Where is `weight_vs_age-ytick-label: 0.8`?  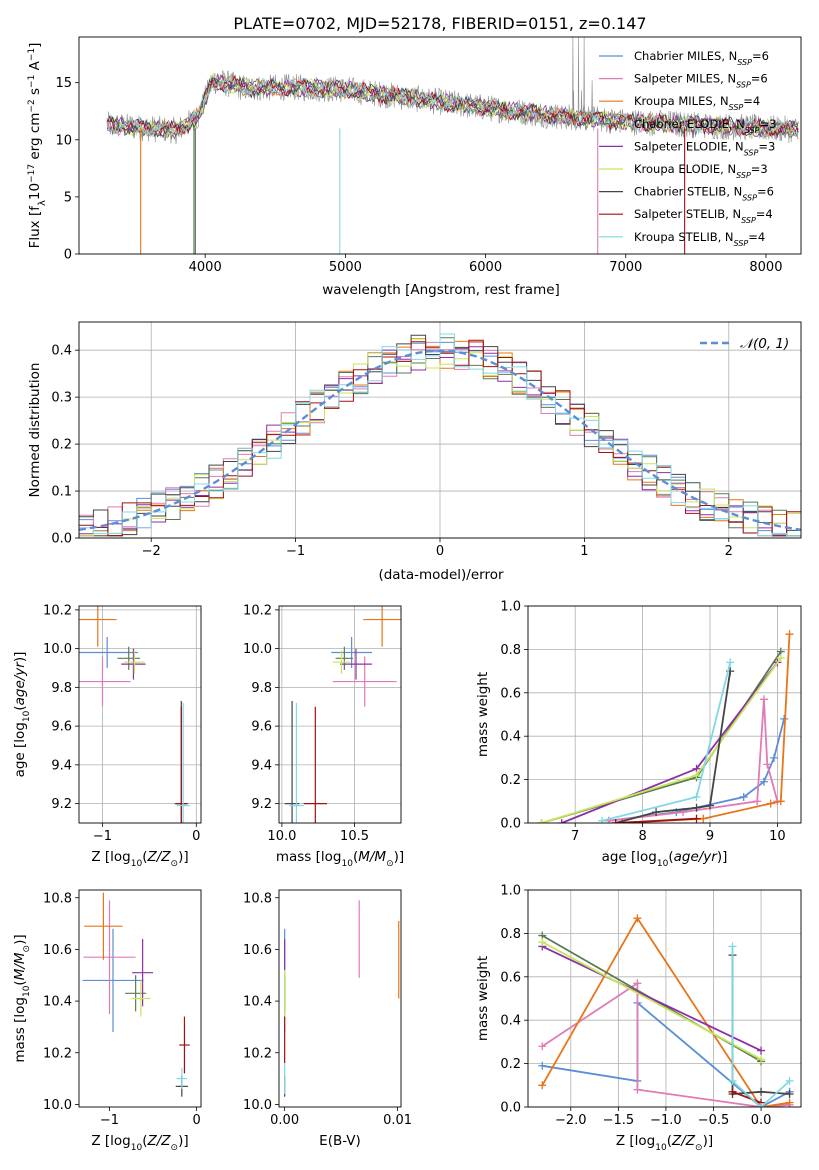
weight_vs_age-ytick-label: 0.8 is located at coordinates (510, 650).